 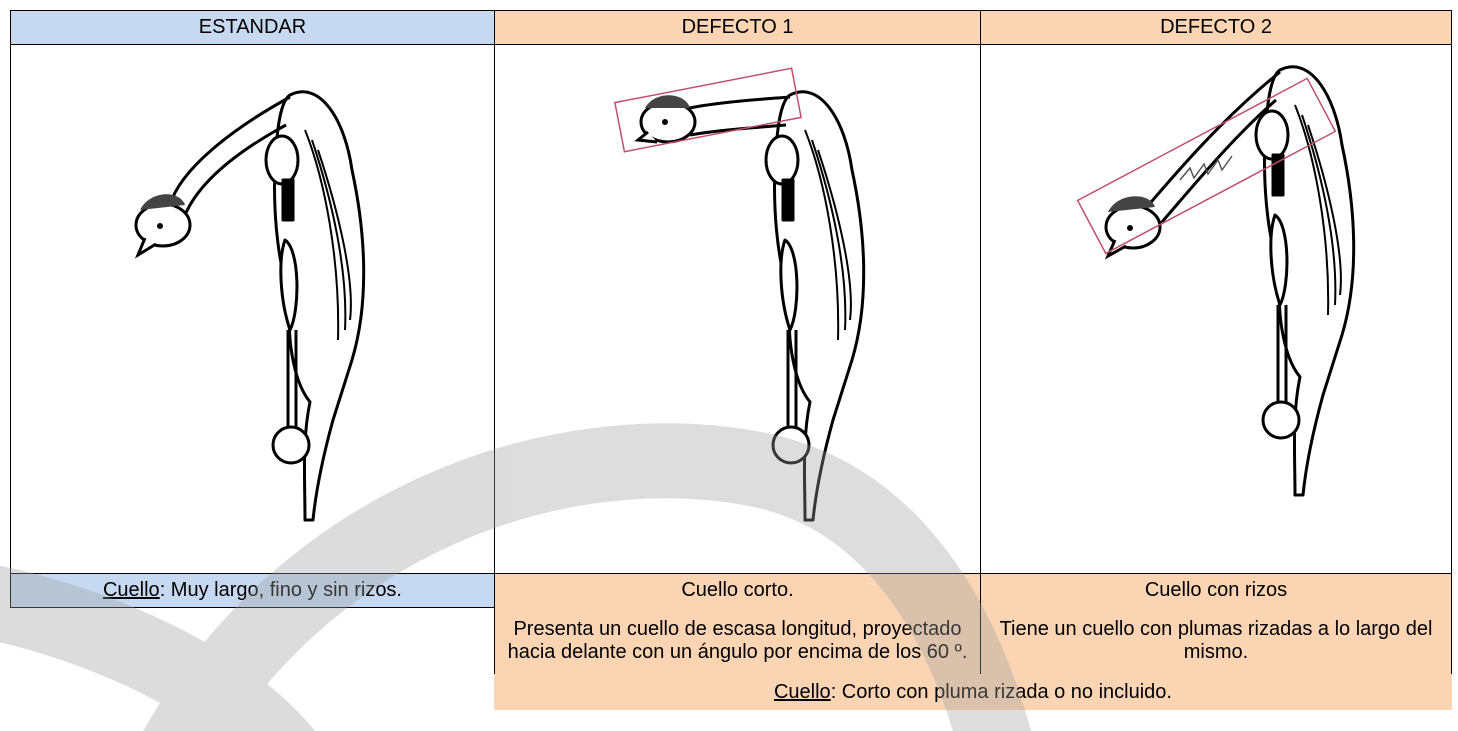 I want to click on header-text: DEFECTO 2, so click(x=1216, y=27).